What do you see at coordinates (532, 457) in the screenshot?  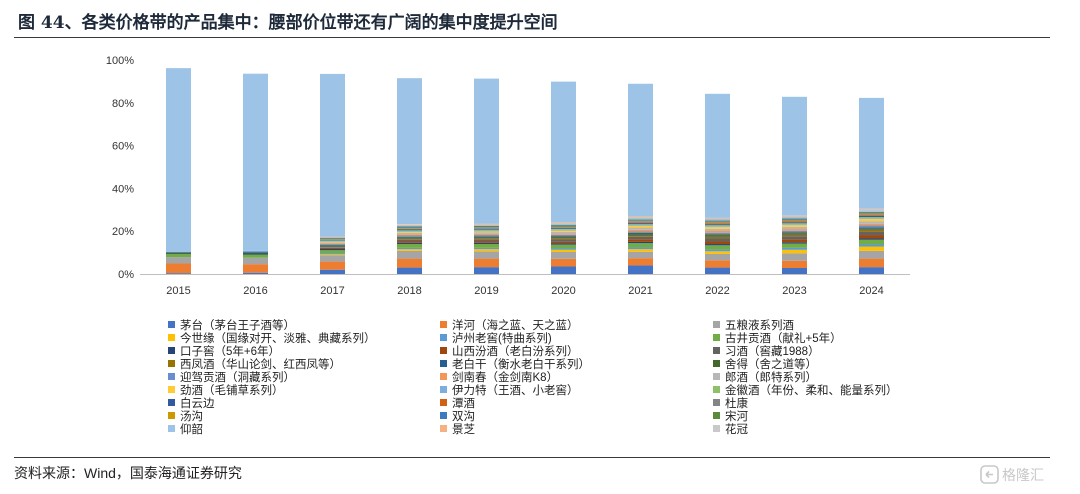 I see `source-divider` at bounding box center [532, 457].